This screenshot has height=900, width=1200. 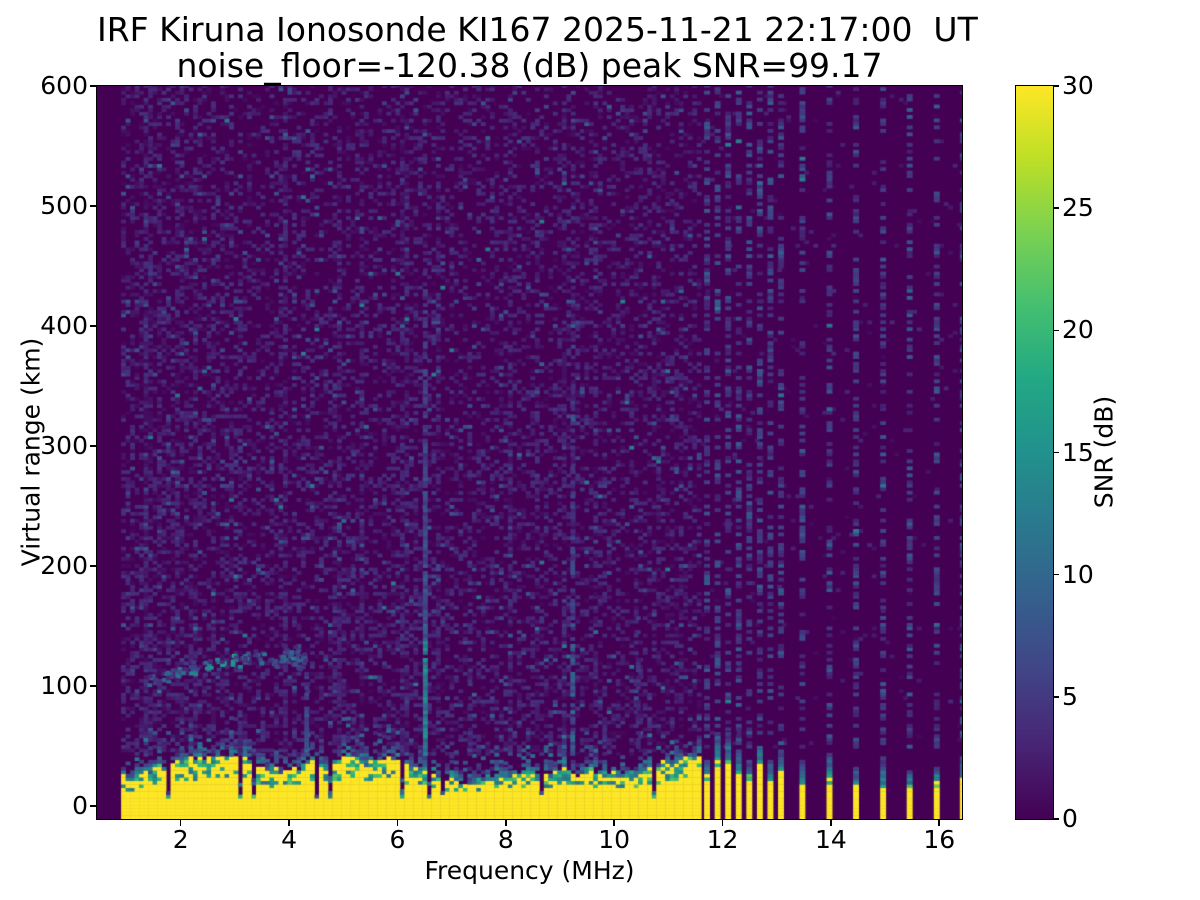 What do you see at coordinates (1078, 85) in the screenshot?
I see `colorbar-tick-label: 30` at bounding box center [1078, 85].